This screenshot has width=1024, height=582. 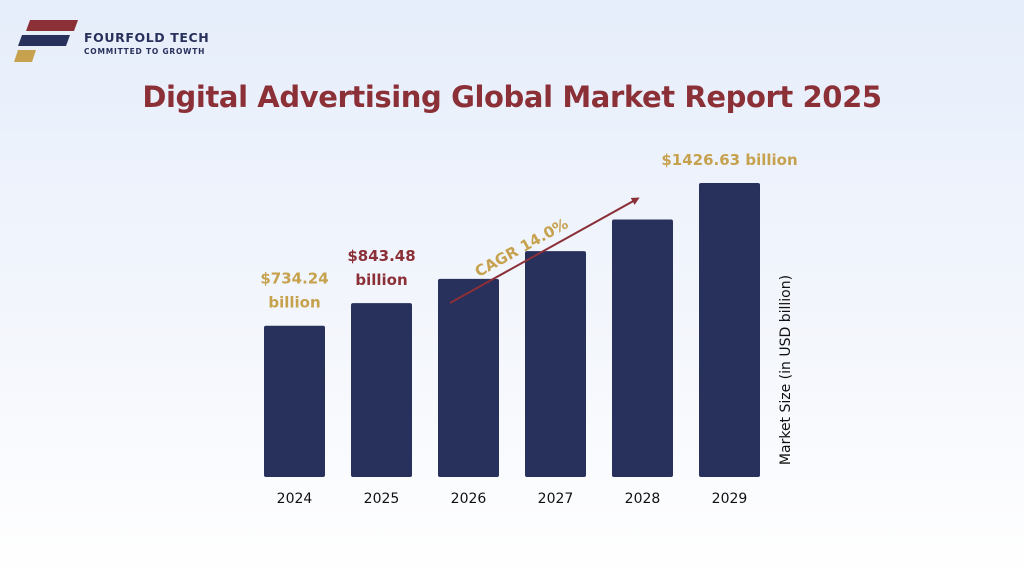 I want to click on brand-tagline: COMMITTED TO GROWTH, so click(x=145, y=51).